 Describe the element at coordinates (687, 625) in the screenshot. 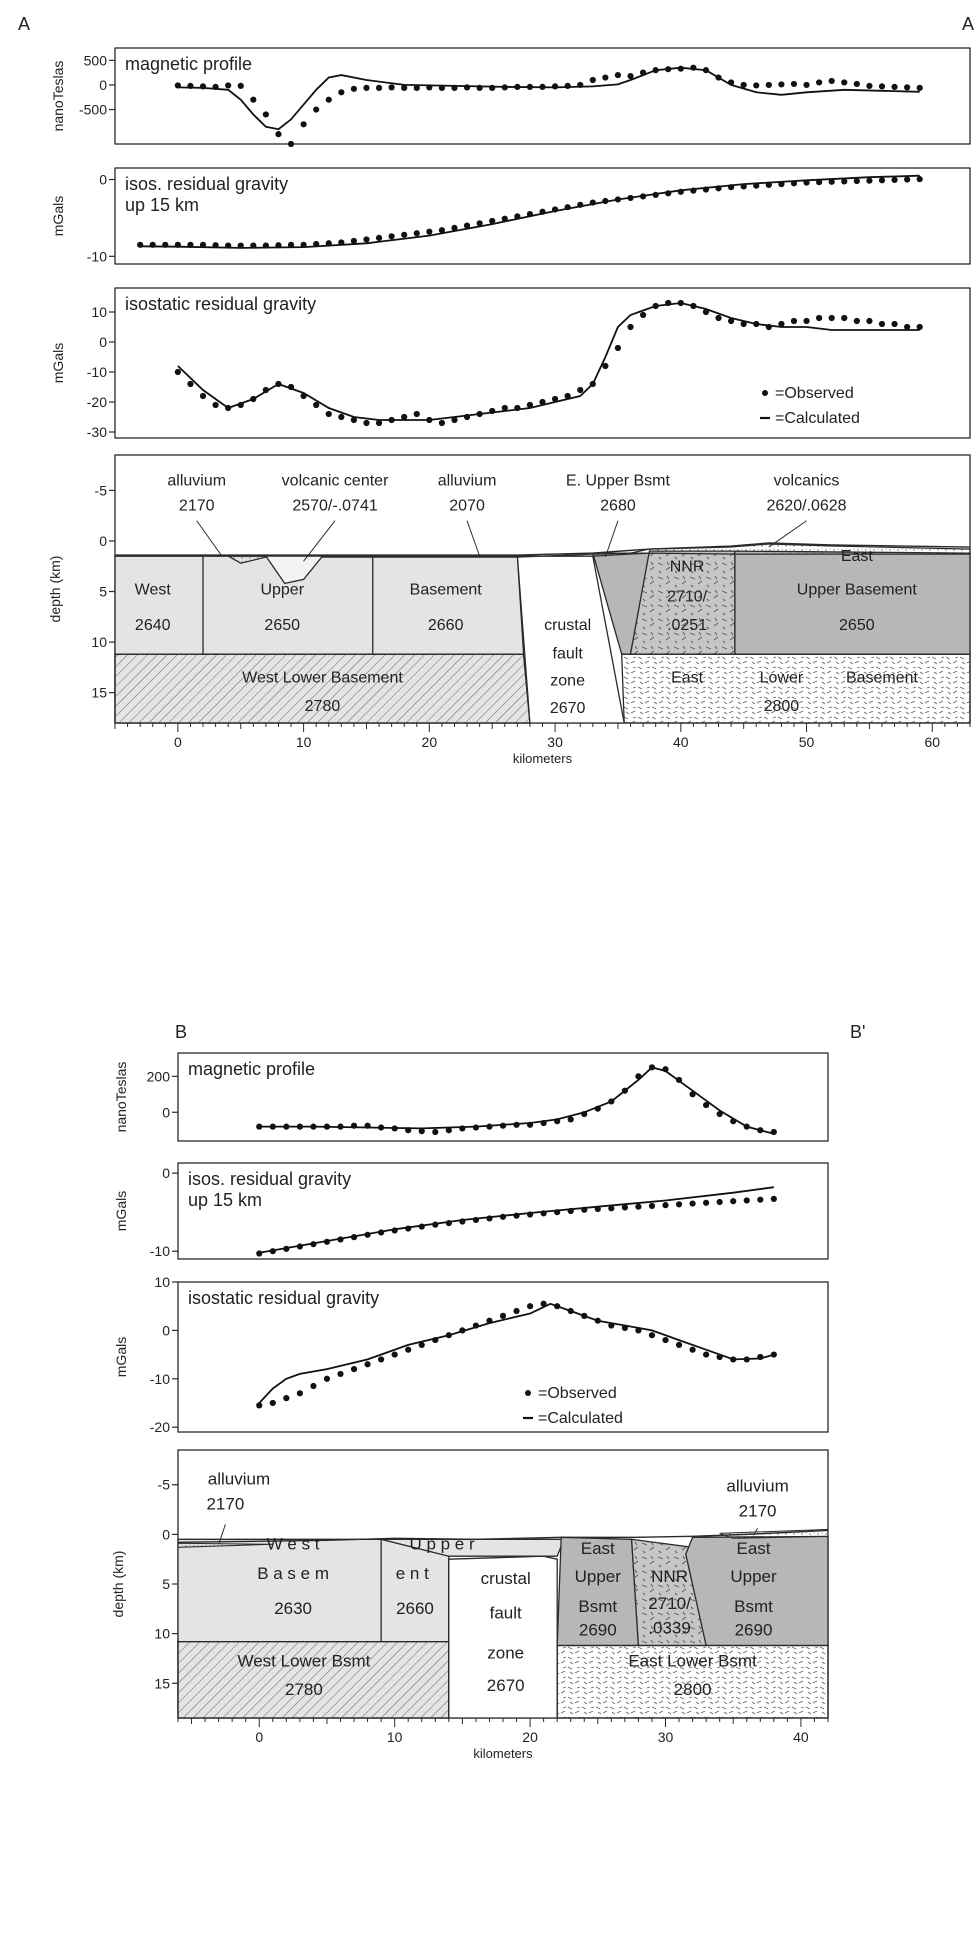

I see `section-label: .0251` at that location.